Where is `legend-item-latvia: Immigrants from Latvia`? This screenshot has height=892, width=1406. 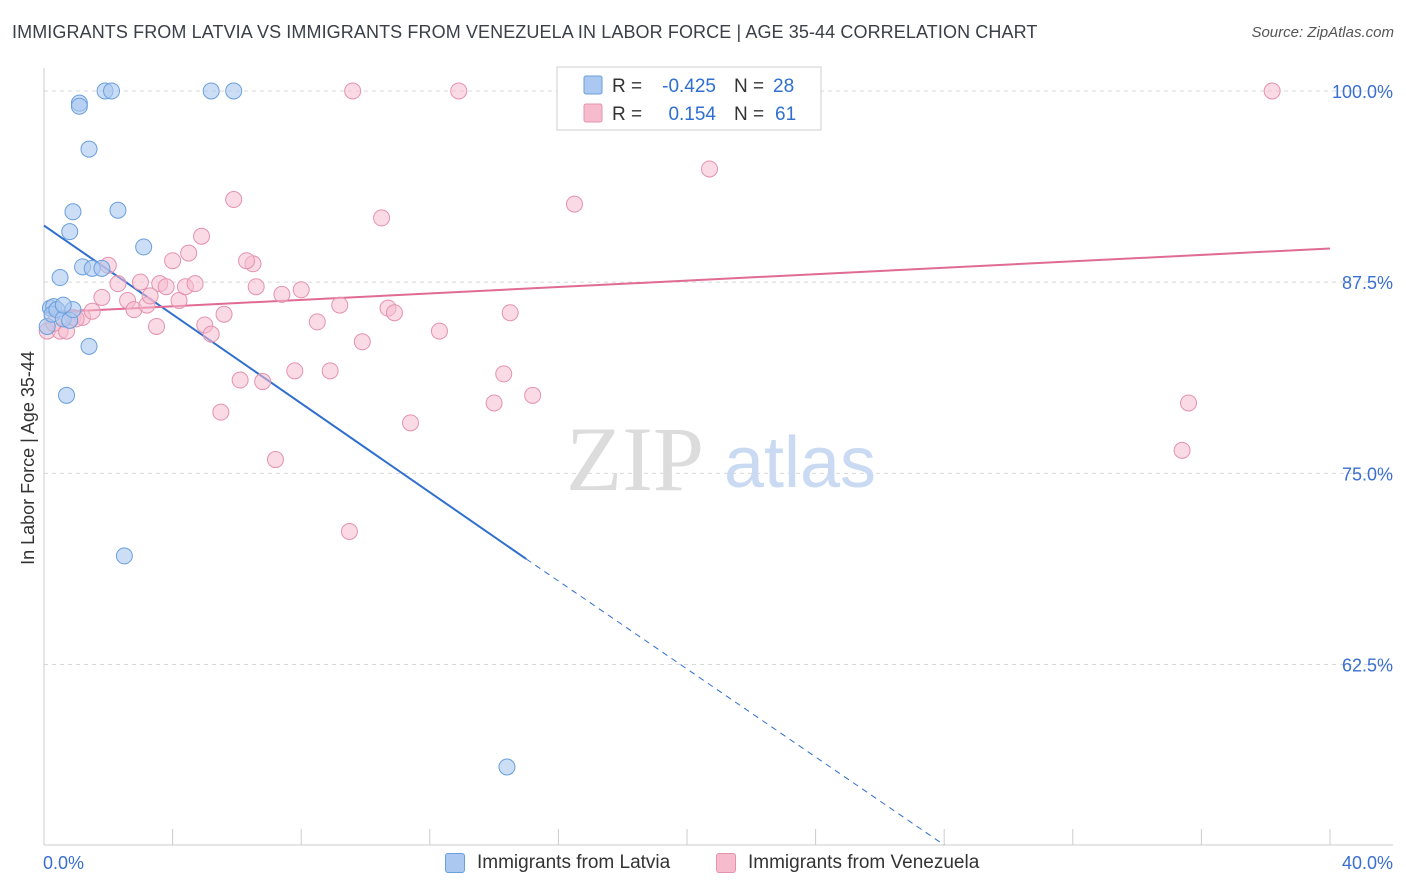
legend-item-latvia: Immigrants from Latvia is located at coordinates (557, 863).